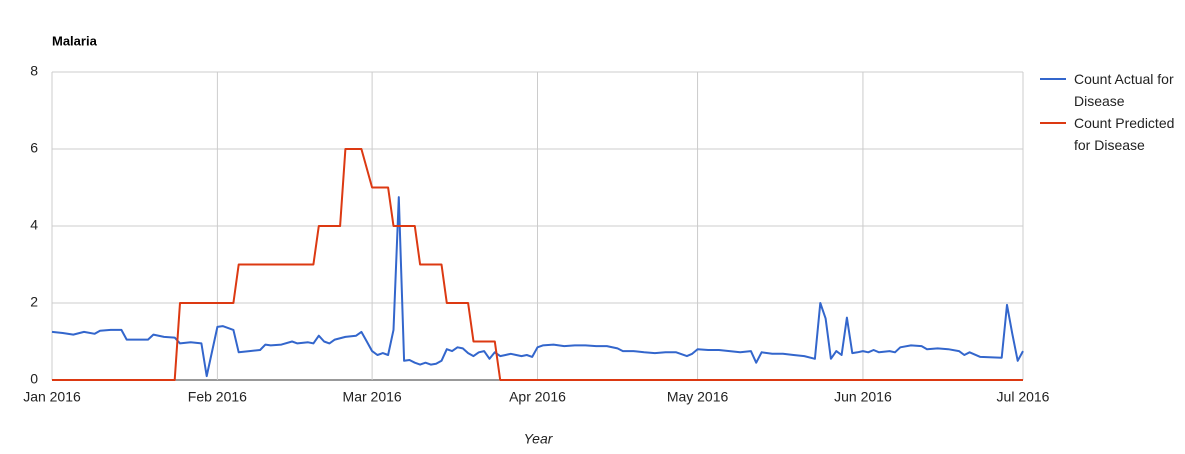 The image size is (1185, 454). What do you see at coordinates (34, 225) in the screenshot?
I see `y-tick-label: 4` at bounding box center [34, 225].